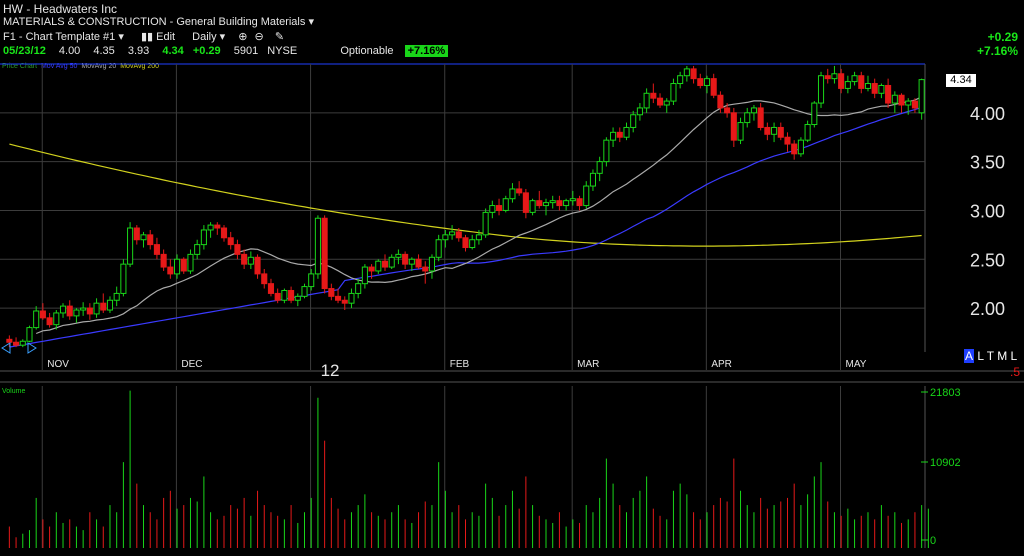 This screenshot has width=1024, height=556. What do you see at coordinates (856, 364) in the screenshot?
I see `x-tick-label: MAY` at bounding box center [856, 364].